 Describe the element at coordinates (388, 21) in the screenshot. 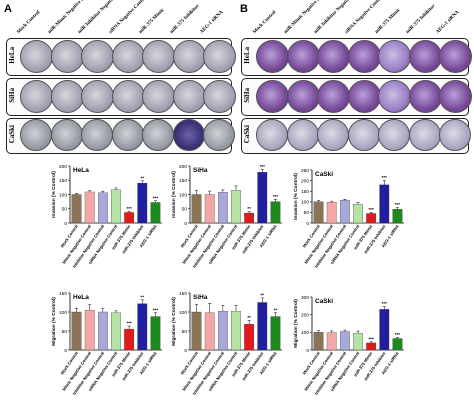

I see `panel-b-column-label: miR-375 Mimic` at that location.